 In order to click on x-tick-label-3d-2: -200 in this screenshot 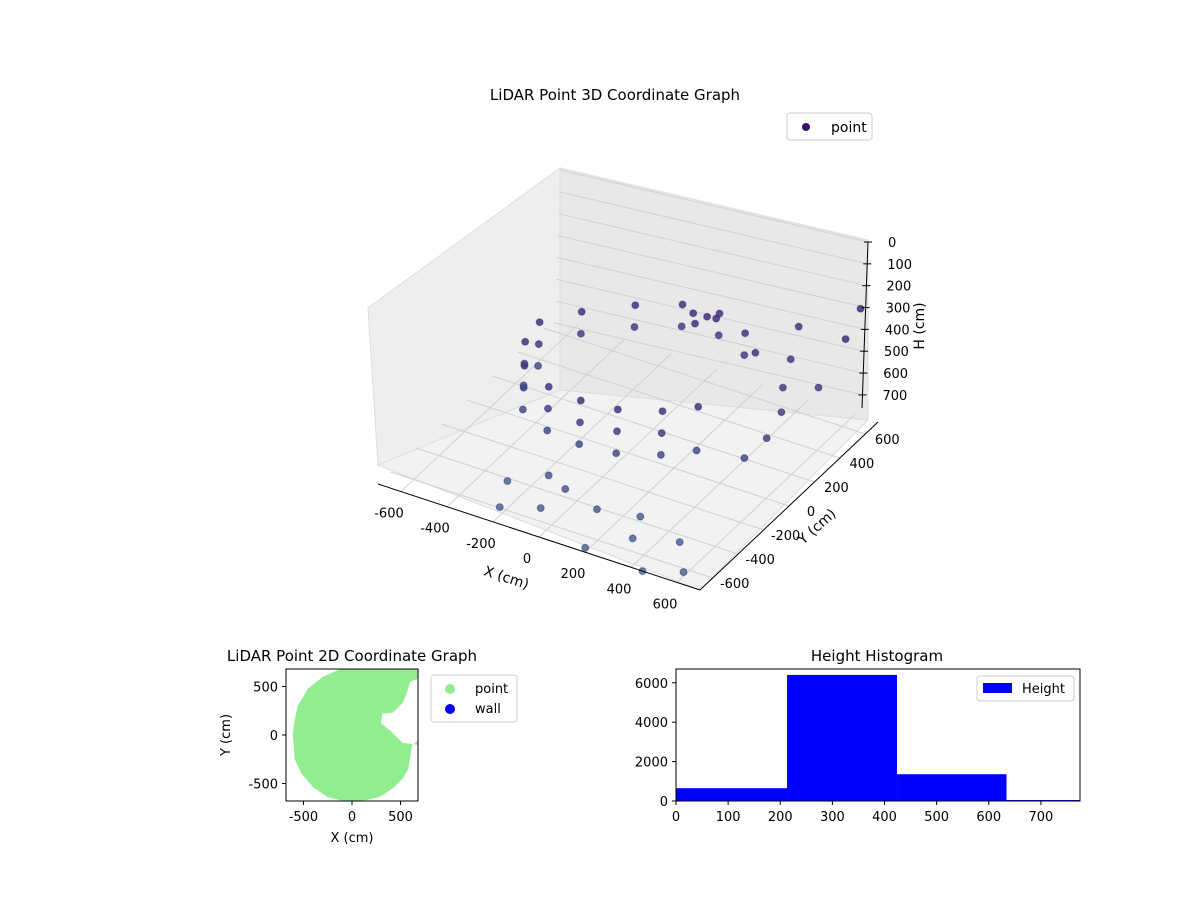, I will do `click(481, 544)`.